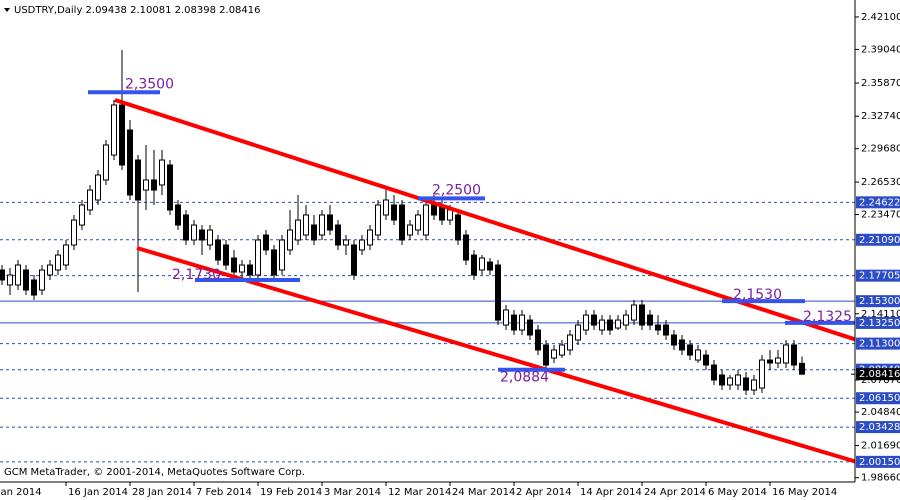 Image resolution: width=900 pixels, height=500 pixels. Describe the element at coordinates (352, 492) in the screenshot. I see `x-tick-label: 3 Mar 2014` at that location.